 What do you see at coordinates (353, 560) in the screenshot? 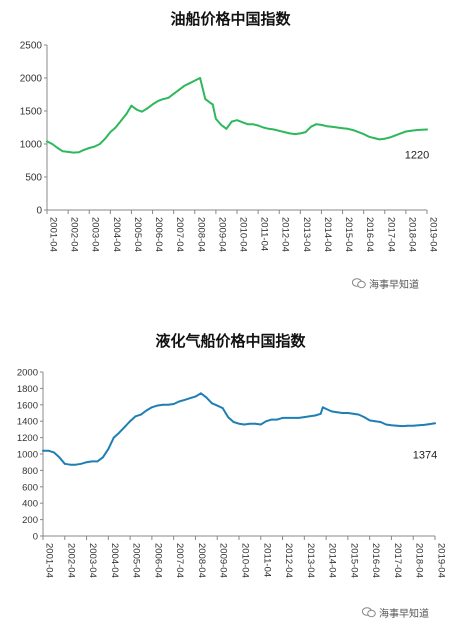
I see `x-tick-label: 2015-04` at bounding box center [353, 560].